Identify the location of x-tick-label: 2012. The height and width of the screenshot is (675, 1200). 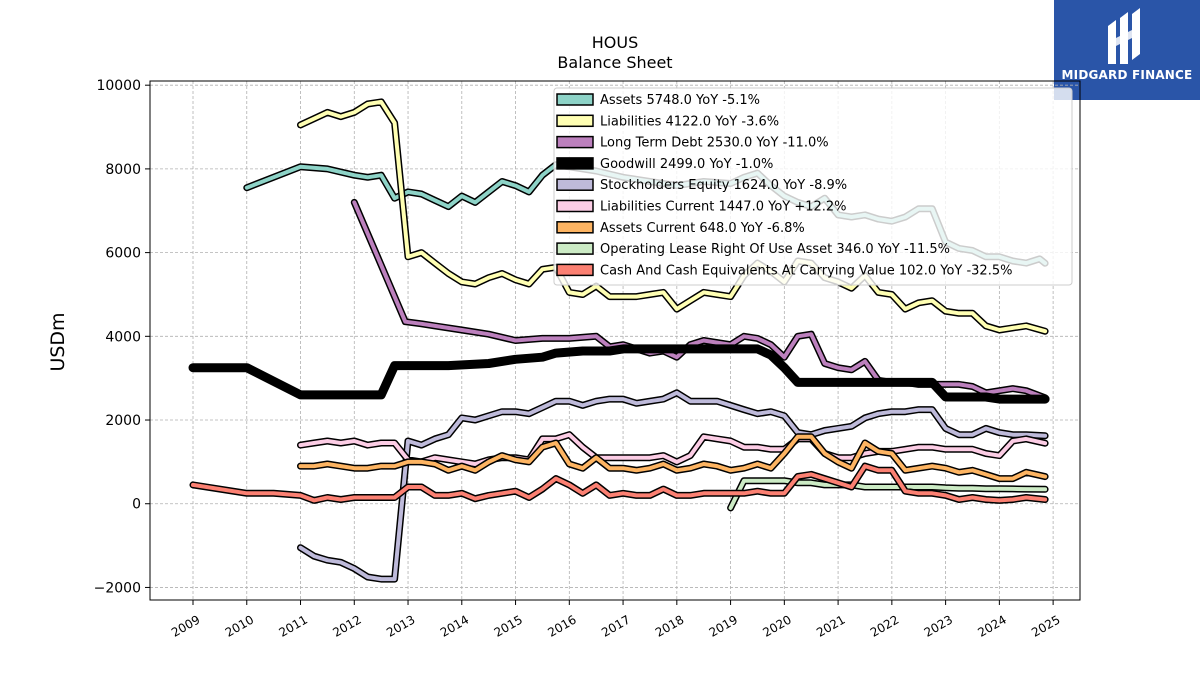
(346, 625).